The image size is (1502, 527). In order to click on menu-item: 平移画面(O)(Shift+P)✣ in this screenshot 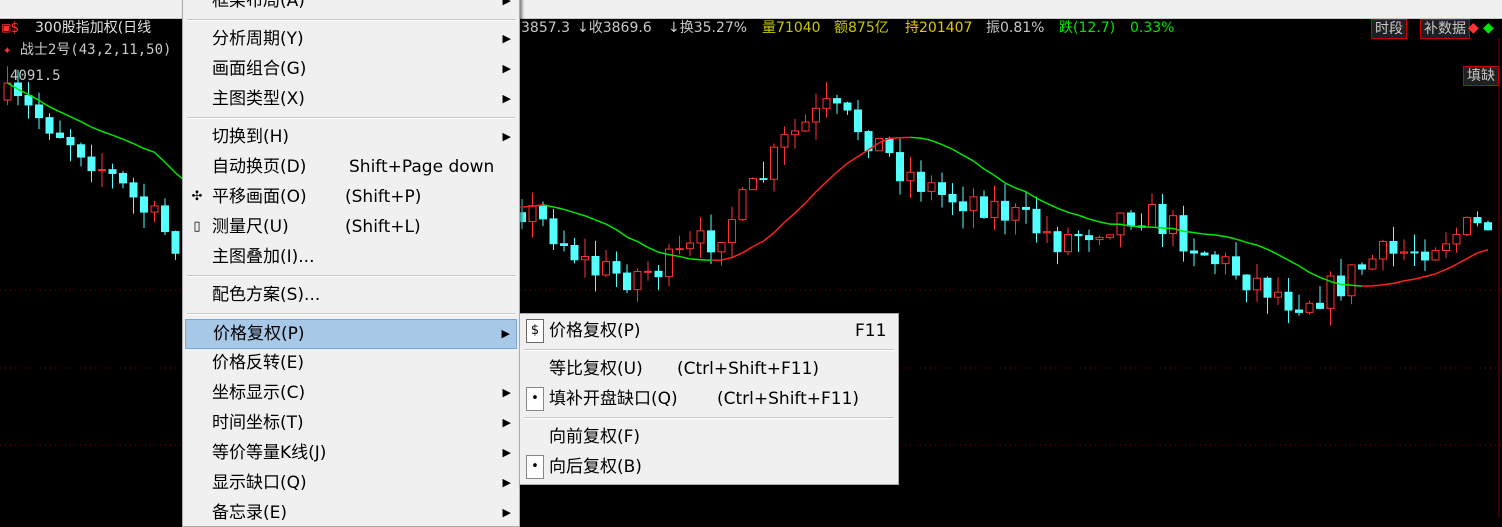, I will do `click(351, 197)`.